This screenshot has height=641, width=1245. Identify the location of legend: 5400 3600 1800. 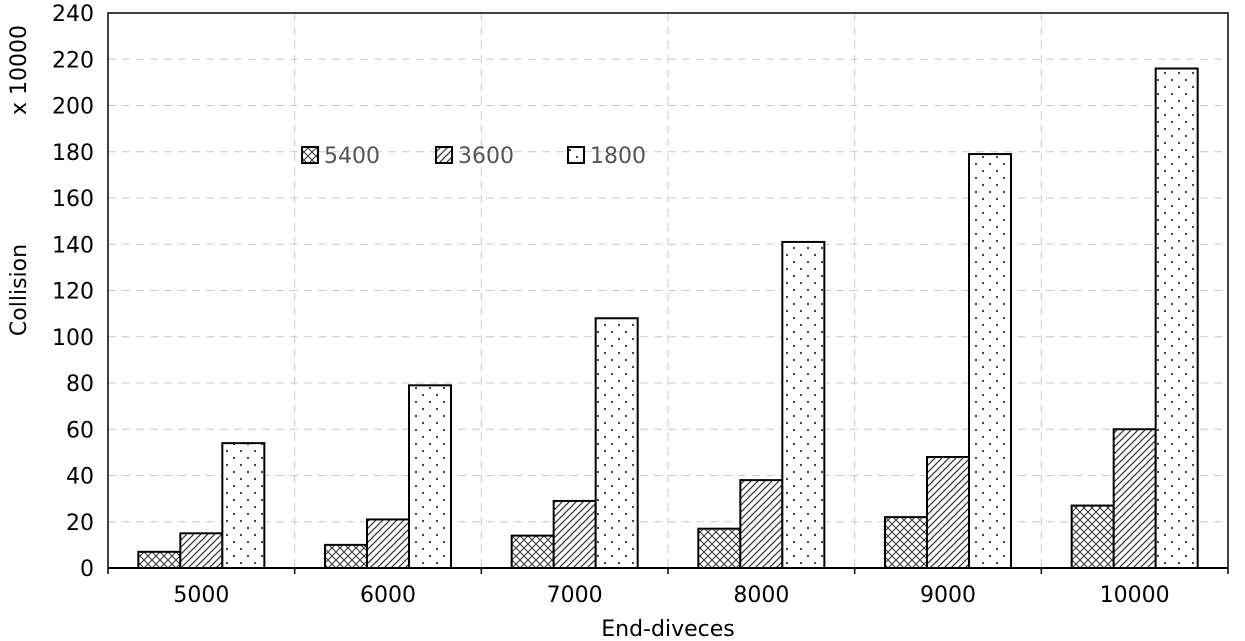
(473, 156).